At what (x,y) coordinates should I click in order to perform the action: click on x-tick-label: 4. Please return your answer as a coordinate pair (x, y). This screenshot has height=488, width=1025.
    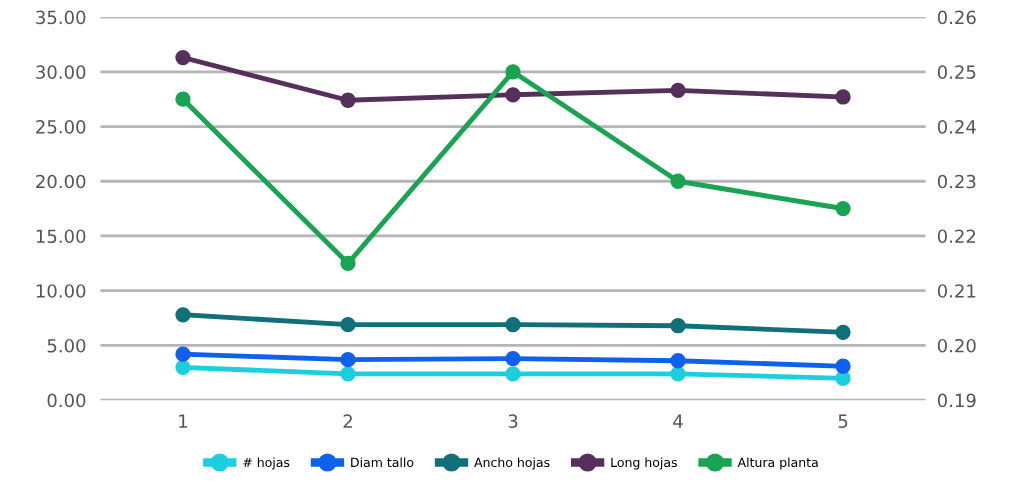
    Looking at the image, I should click on (678, 421).